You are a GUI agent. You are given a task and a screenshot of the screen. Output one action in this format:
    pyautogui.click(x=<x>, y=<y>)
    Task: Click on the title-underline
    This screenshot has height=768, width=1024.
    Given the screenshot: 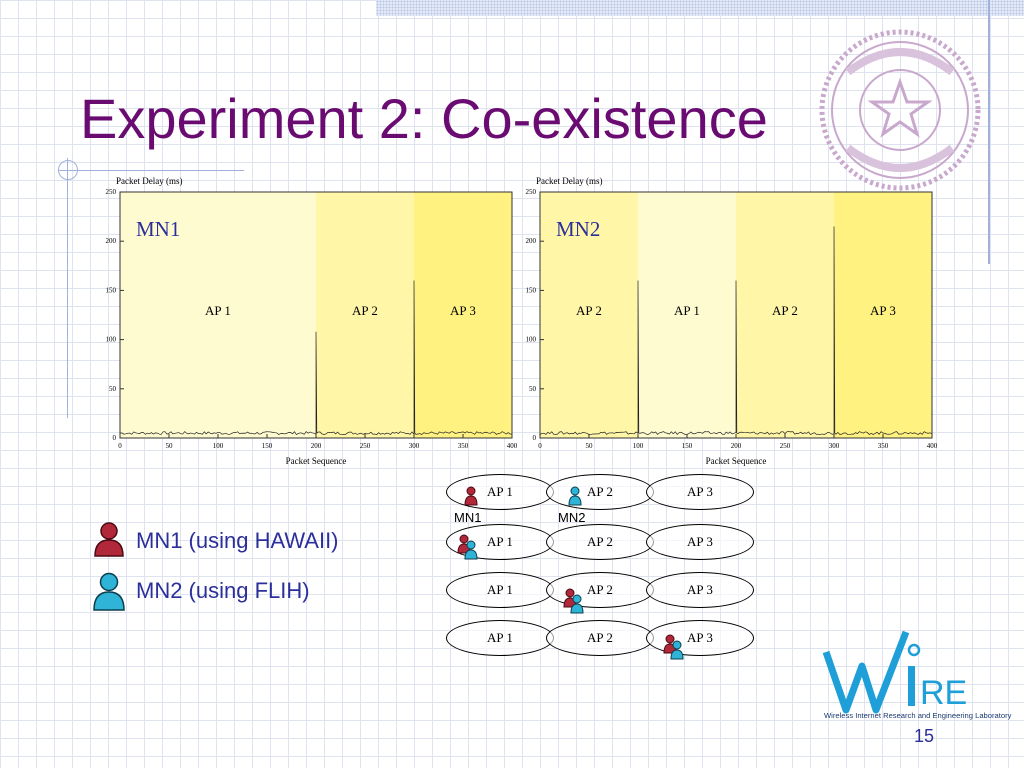 What is the action you would take?
    pyautogui.click(x=151, y=170)
    